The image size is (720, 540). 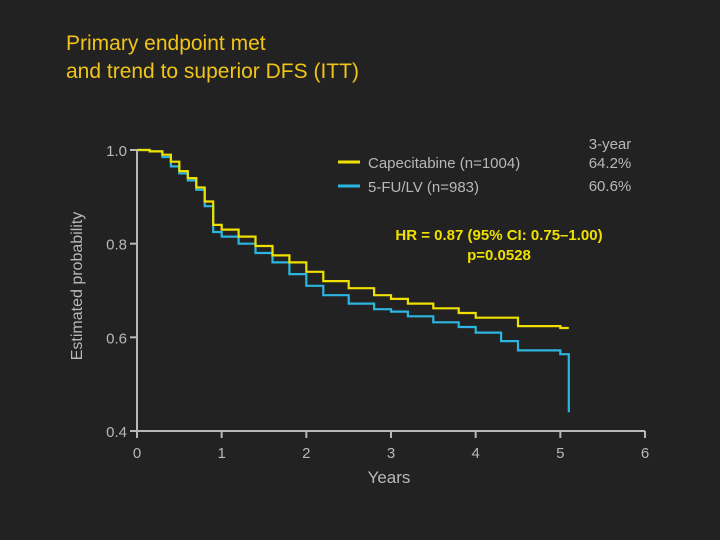 What do you see at coordinates (77, 286) in the screenshot?
I see `y-axis-label: Estimated probability` at bounding box center [77, 286].